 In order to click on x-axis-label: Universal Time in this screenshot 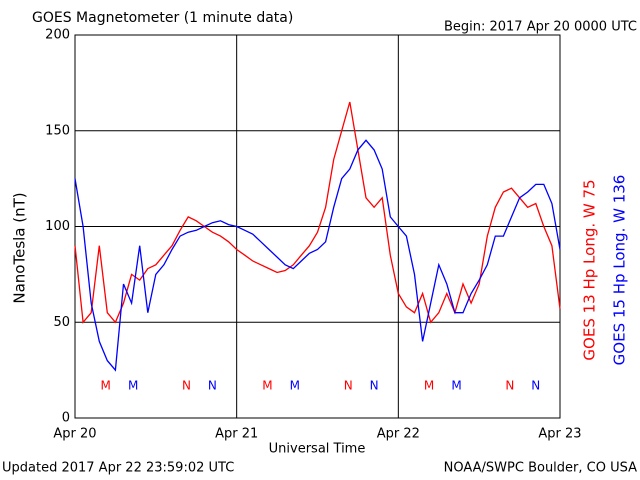, I will do `click(317, 449)`.